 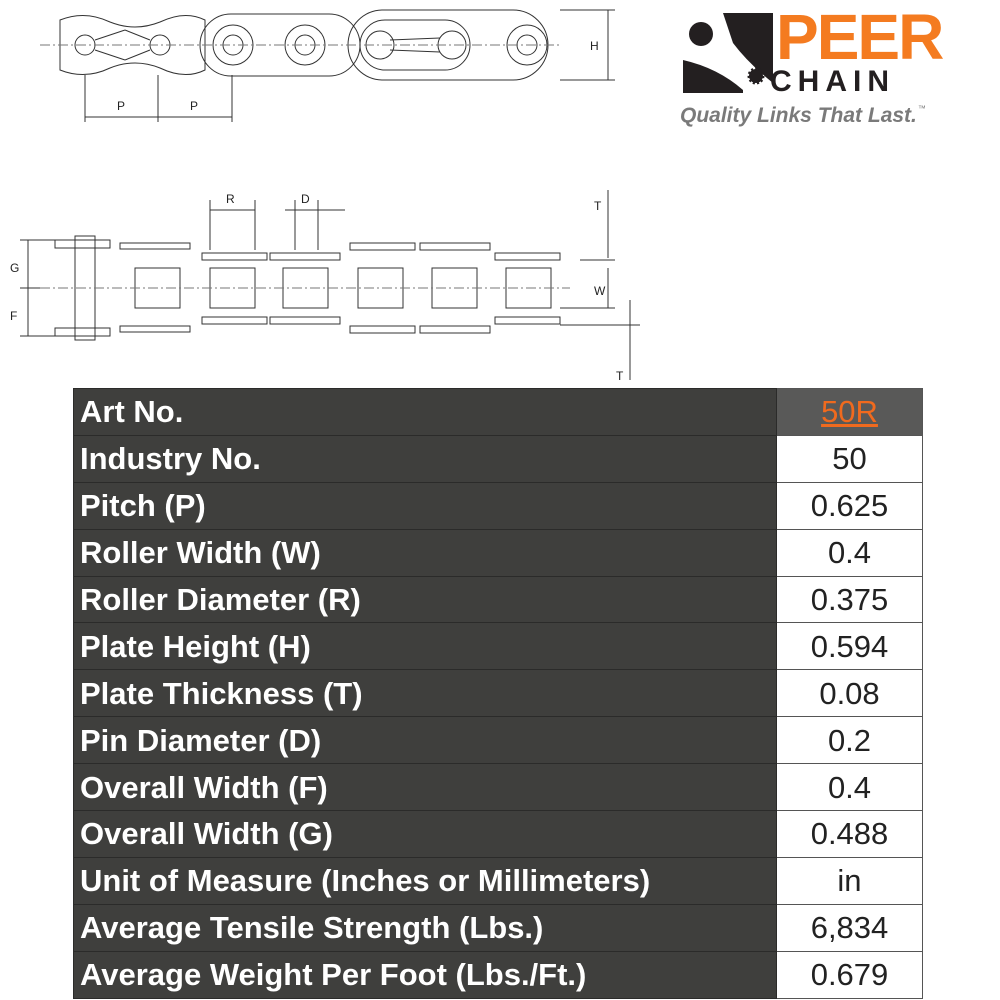 What do you see at coordinates (425, 458) in the screenshot?
I see `spec-label: Industry No.` at bounding box center [425, 458].